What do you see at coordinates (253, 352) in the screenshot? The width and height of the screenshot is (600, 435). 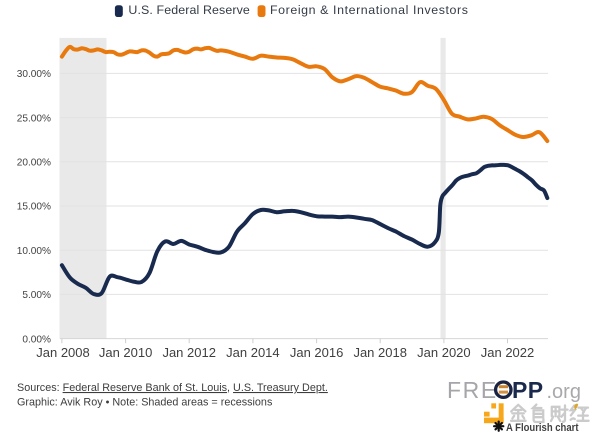 I see `svg-text: Jan 2014` at bounding box center [253, 352].